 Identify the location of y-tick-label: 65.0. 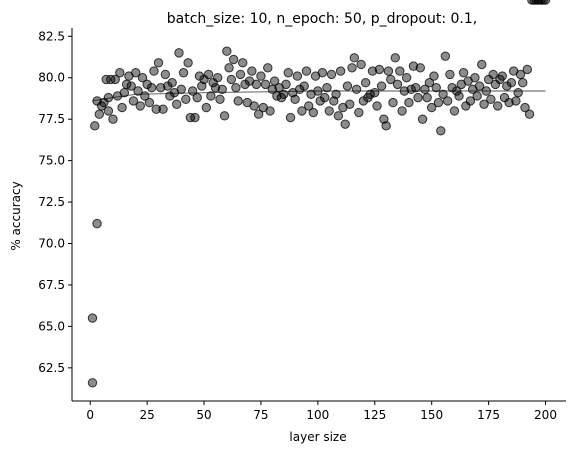
(51, 326).